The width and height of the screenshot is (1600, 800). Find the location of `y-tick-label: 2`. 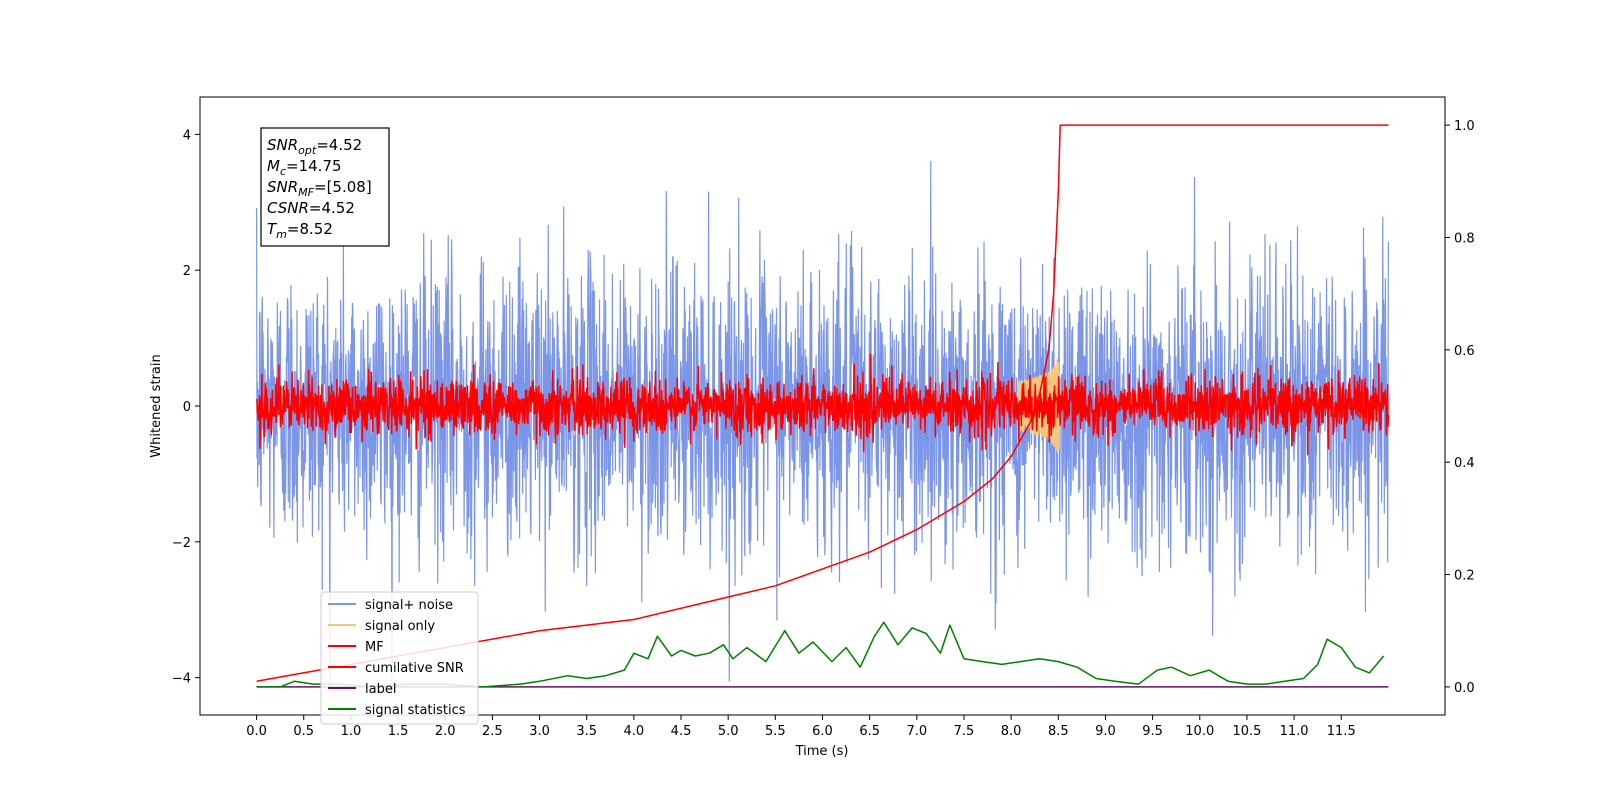

y-tick-label: 2 is located at coordinates (187, 271).